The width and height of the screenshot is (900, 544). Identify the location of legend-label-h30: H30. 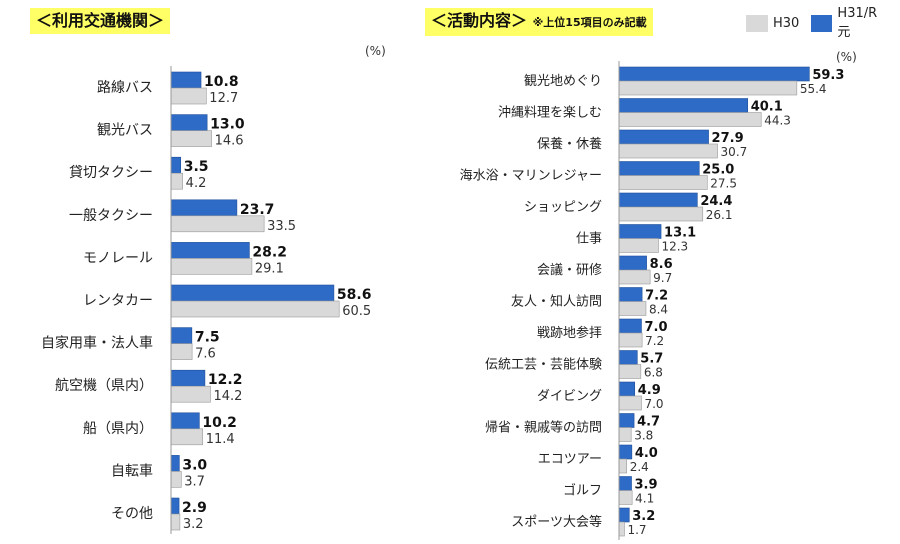
(786, 23).